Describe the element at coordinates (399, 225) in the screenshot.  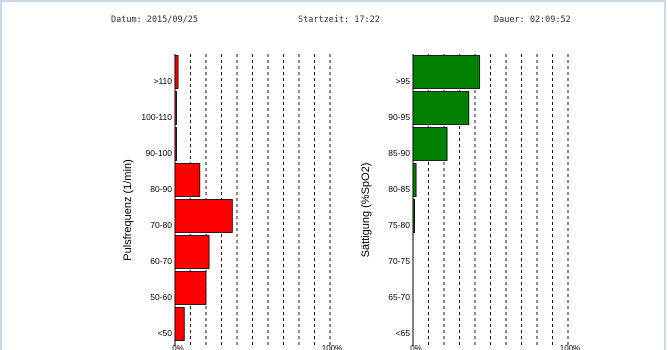
I see `spo2-category-label: 75-80` at that location.